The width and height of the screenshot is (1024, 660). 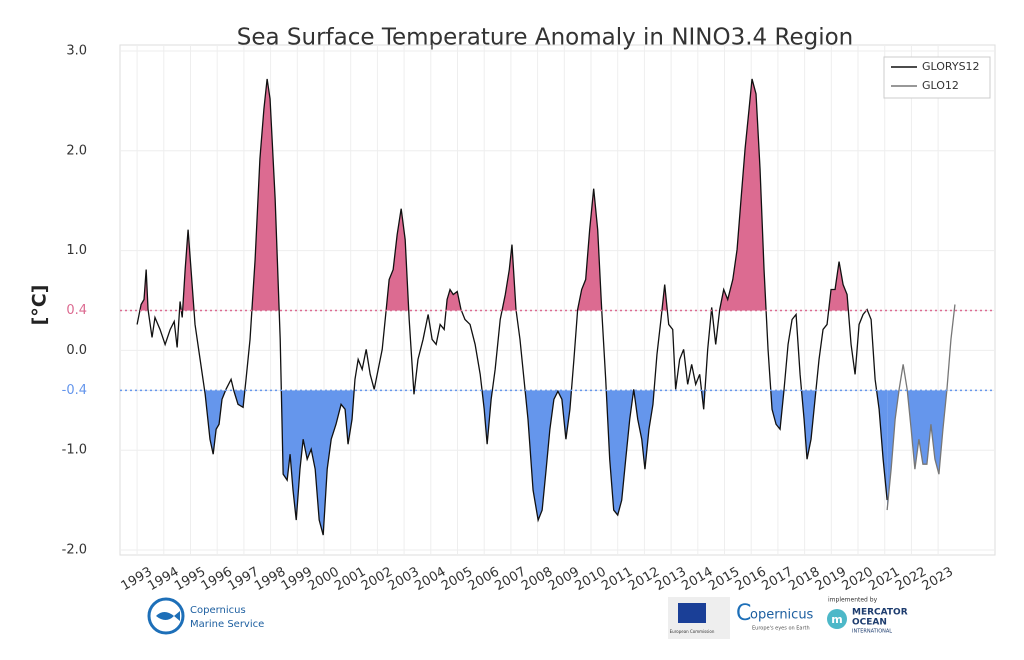 I want to click on legend-box, so click(x=937, y=77).